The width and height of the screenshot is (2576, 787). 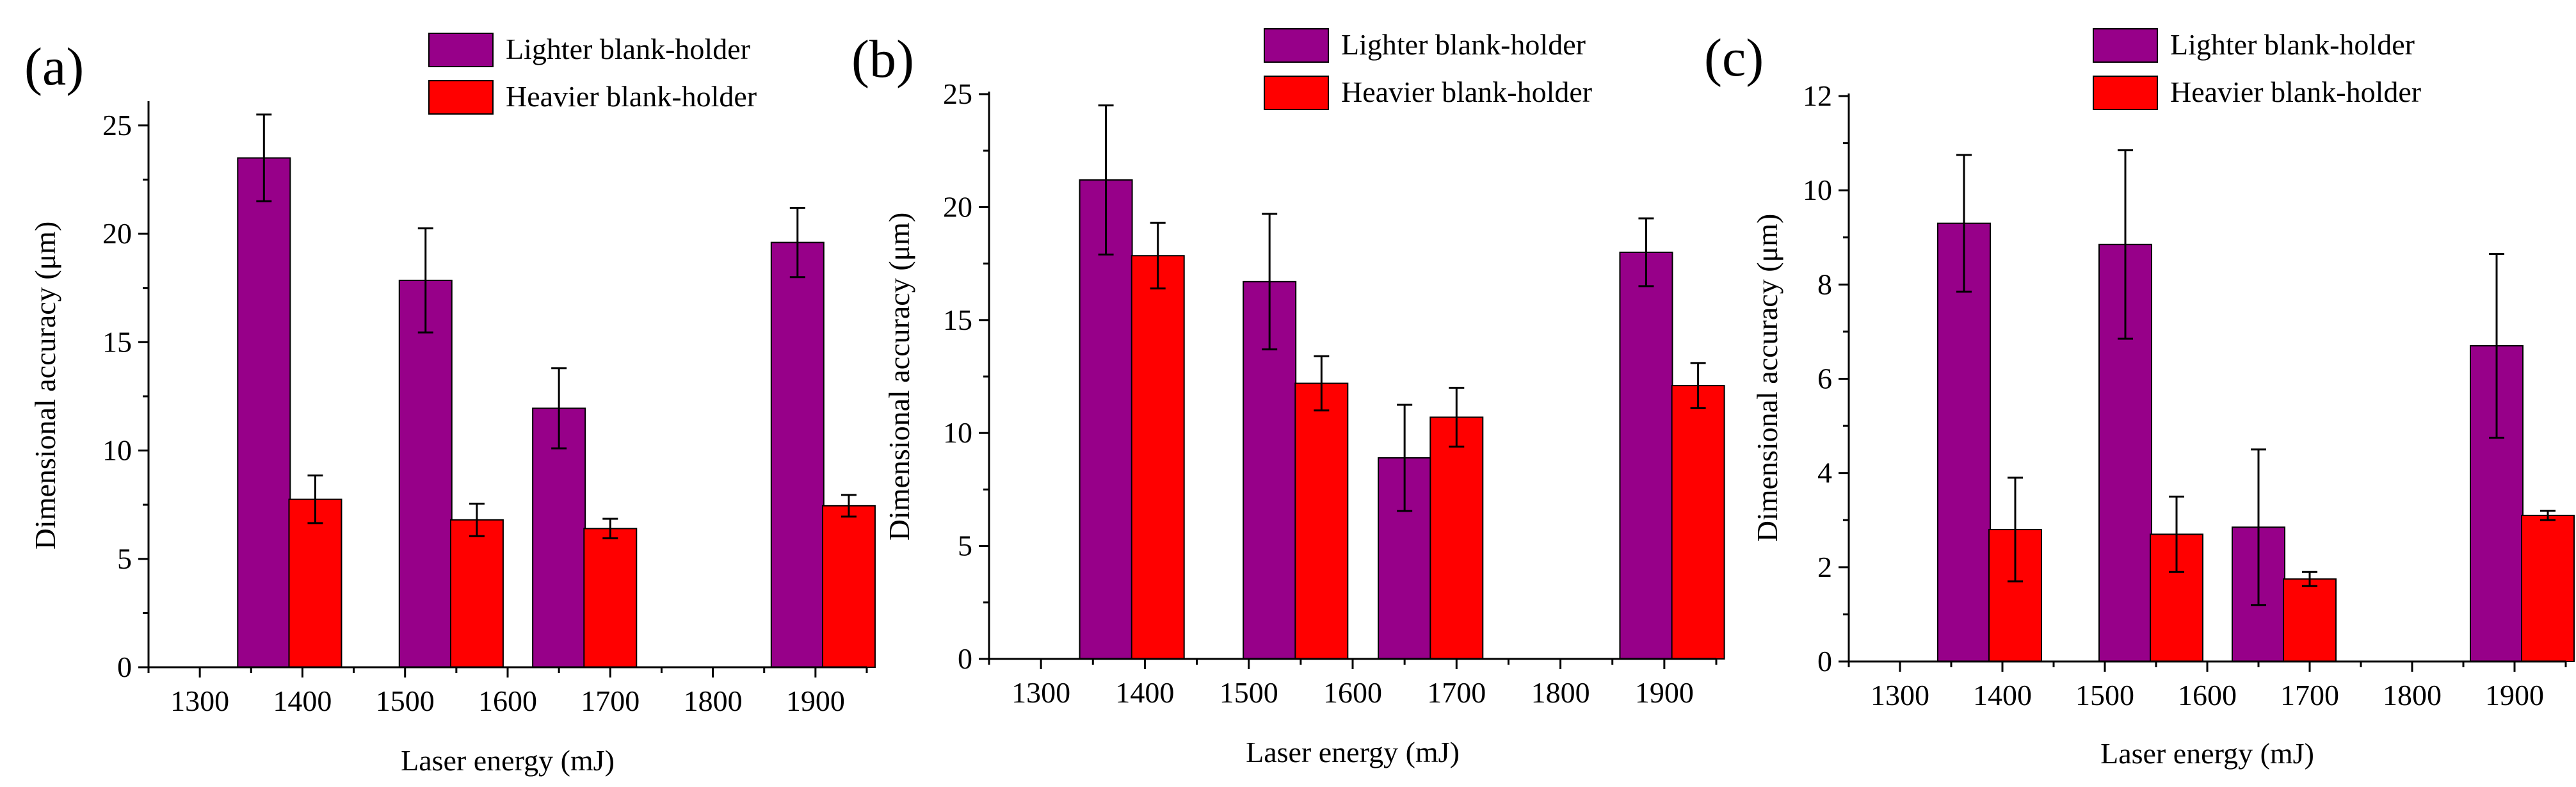 I want to click on y-tick-label: 4, so click(x=1824, y=473).